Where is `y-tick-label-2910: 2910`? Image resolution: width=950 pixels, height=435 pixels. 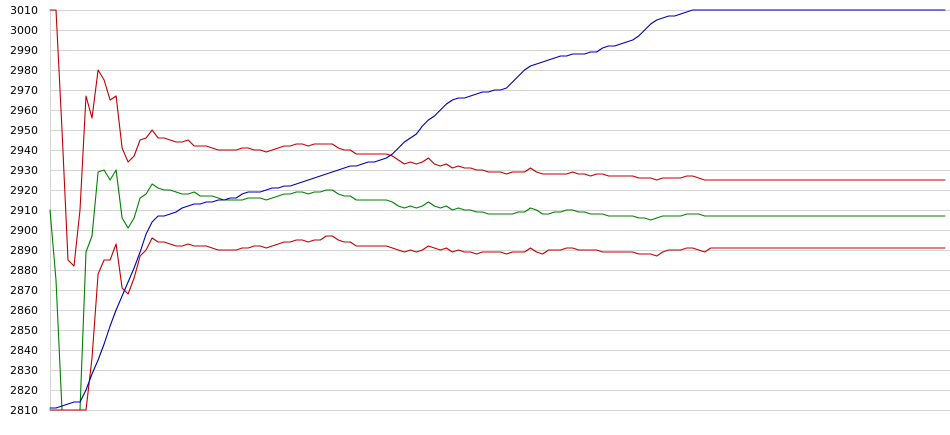 y-tick-label-2910: 2910 is located at coordinates (24, 210).